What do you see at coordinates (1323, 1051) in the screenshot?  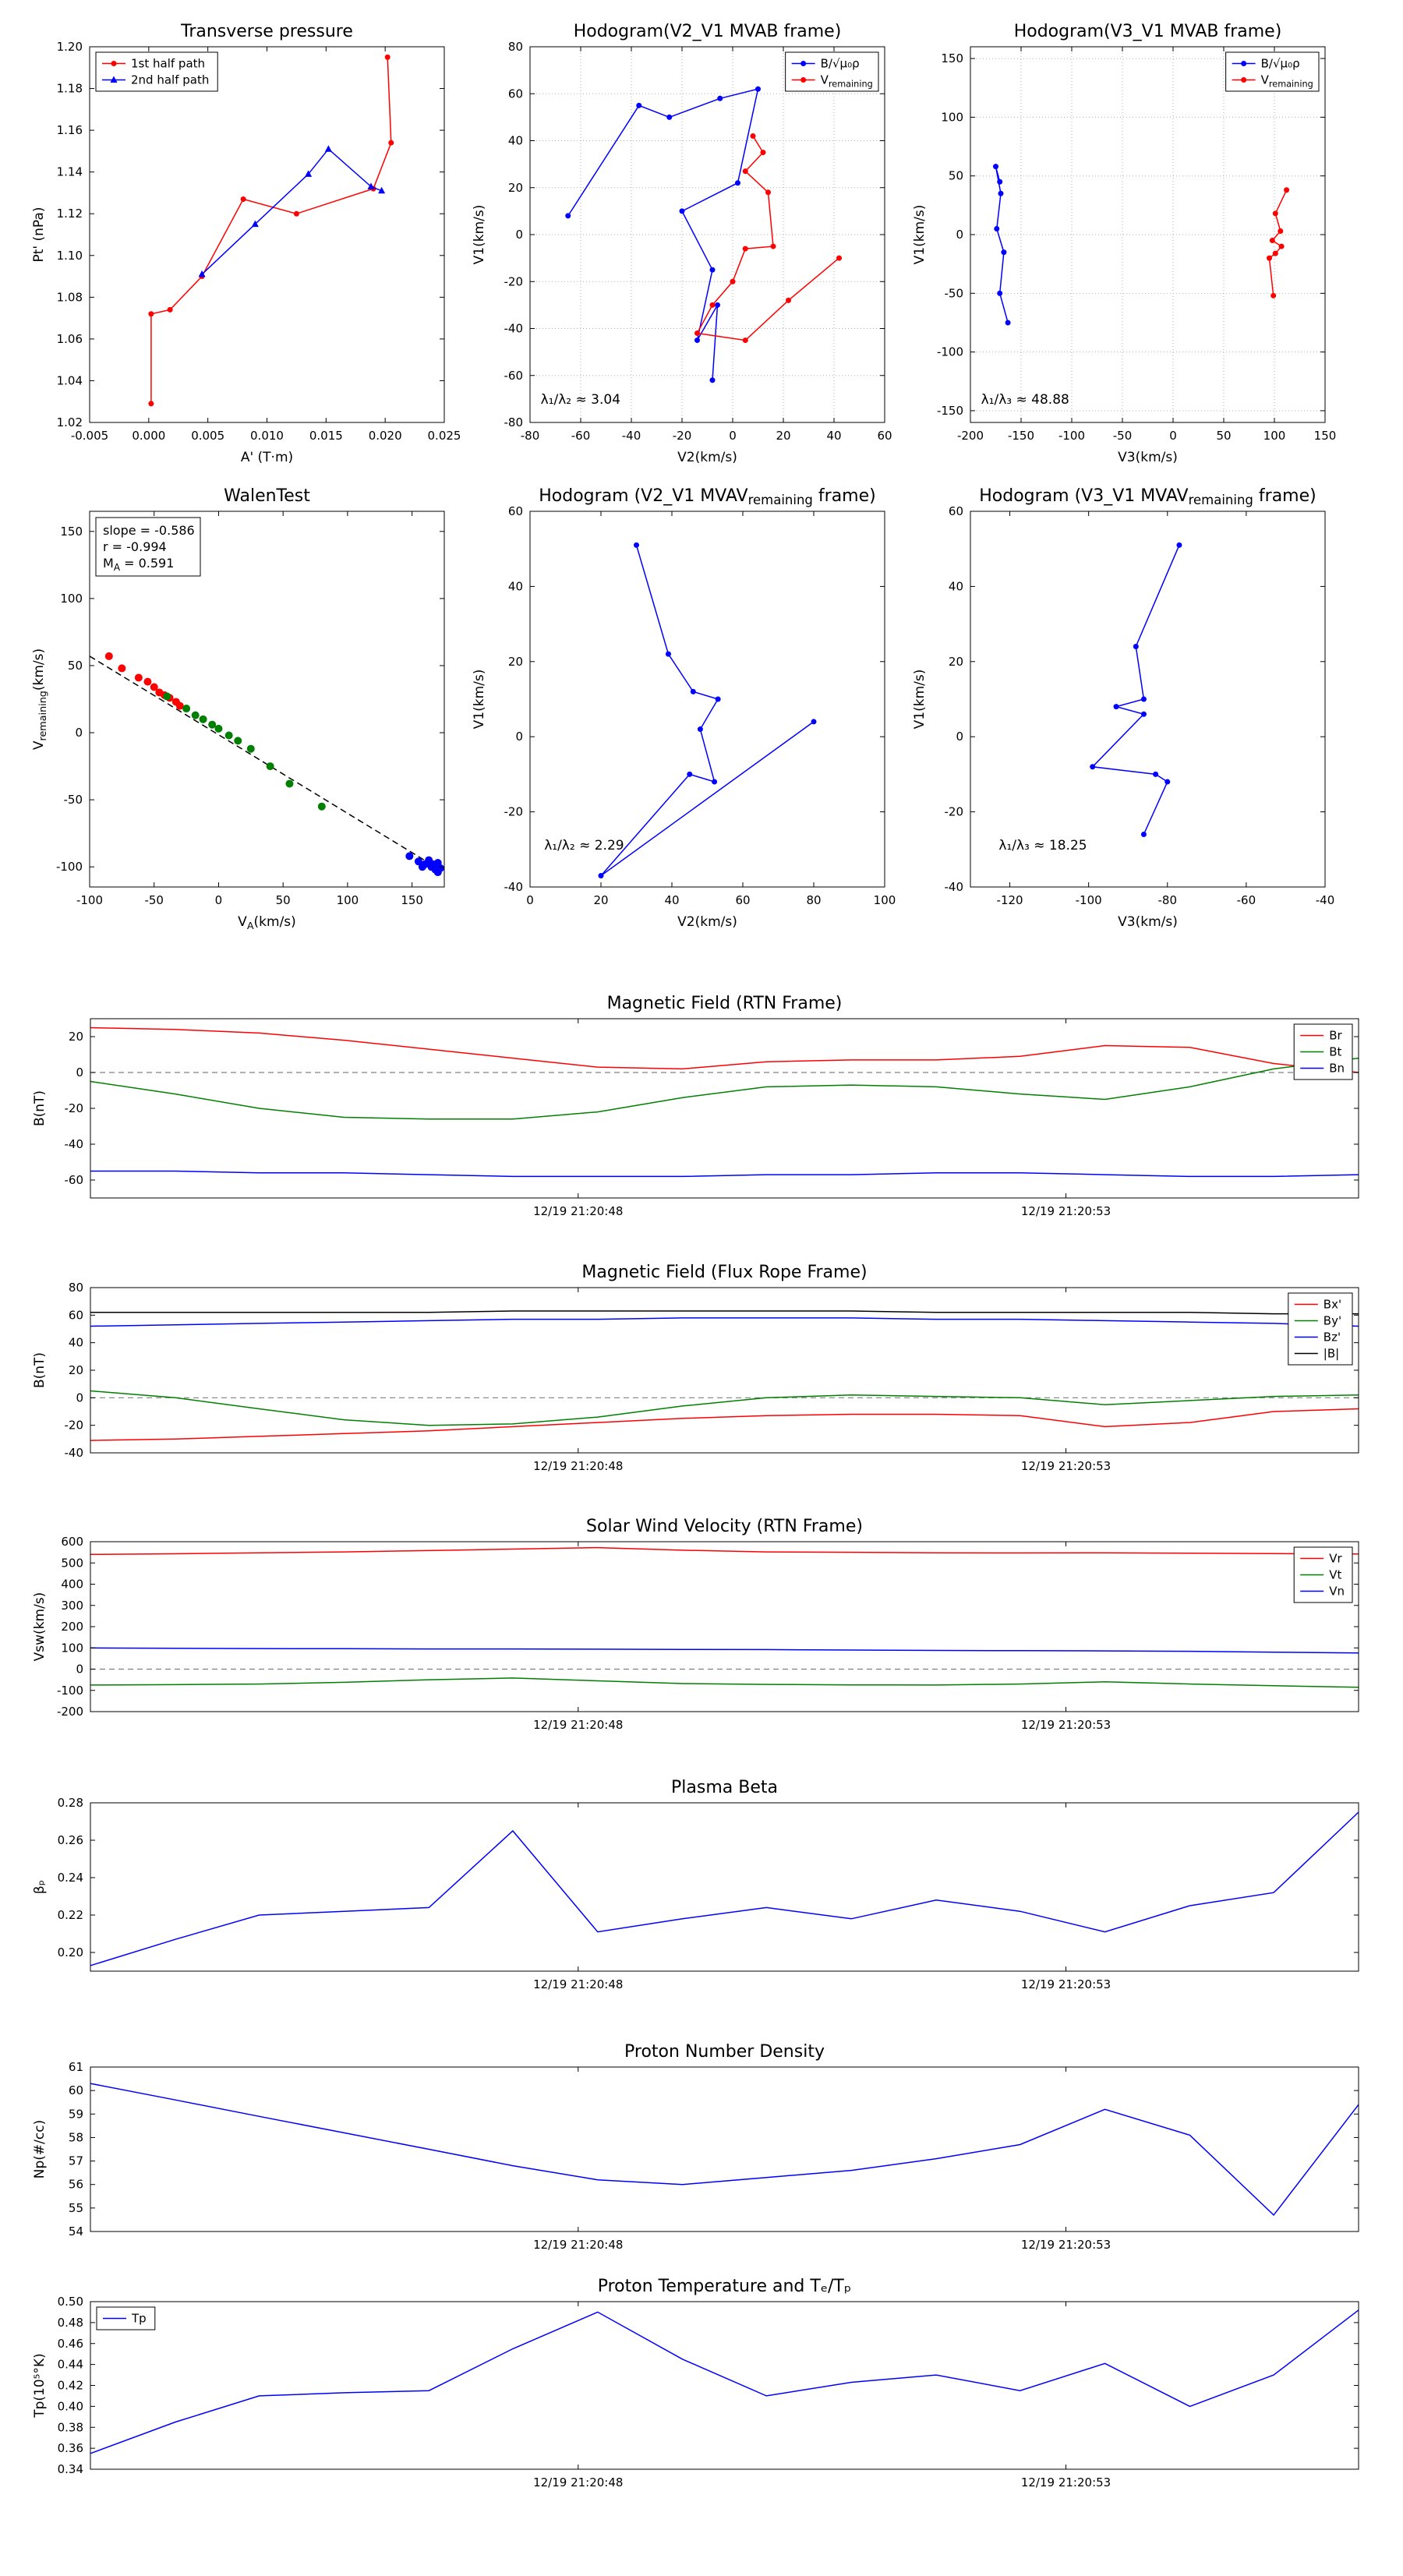 I see `magnetic-field-rtn-legend: Br Bt Bn` at bounding box center [1323, 1051].